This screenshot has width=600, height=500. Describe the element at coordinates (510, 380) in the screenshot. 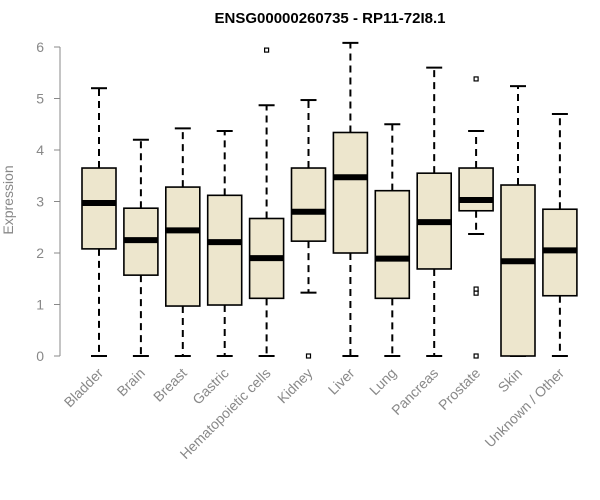

I see `x-tick-label-11: Skin` at that location.